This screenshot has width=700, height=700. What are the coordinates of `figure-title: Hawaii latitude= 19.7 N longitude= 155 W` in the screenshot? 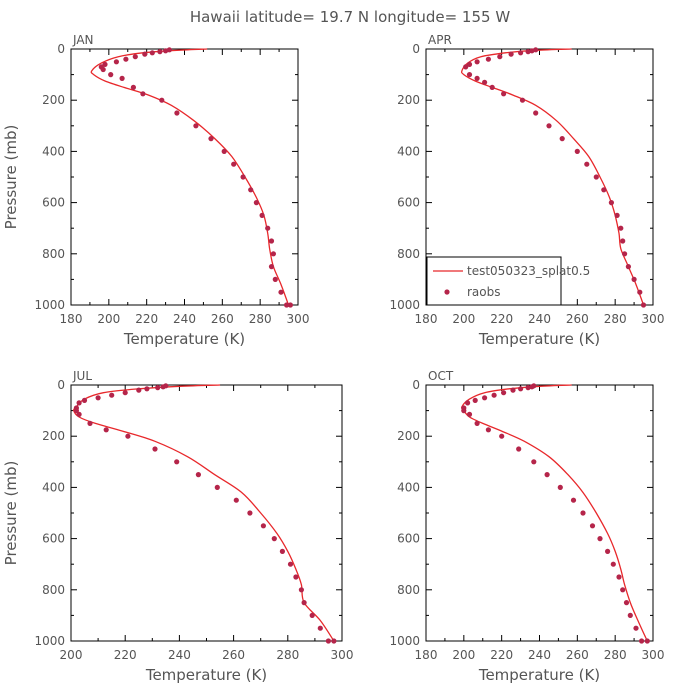 It's located at (350, 17).